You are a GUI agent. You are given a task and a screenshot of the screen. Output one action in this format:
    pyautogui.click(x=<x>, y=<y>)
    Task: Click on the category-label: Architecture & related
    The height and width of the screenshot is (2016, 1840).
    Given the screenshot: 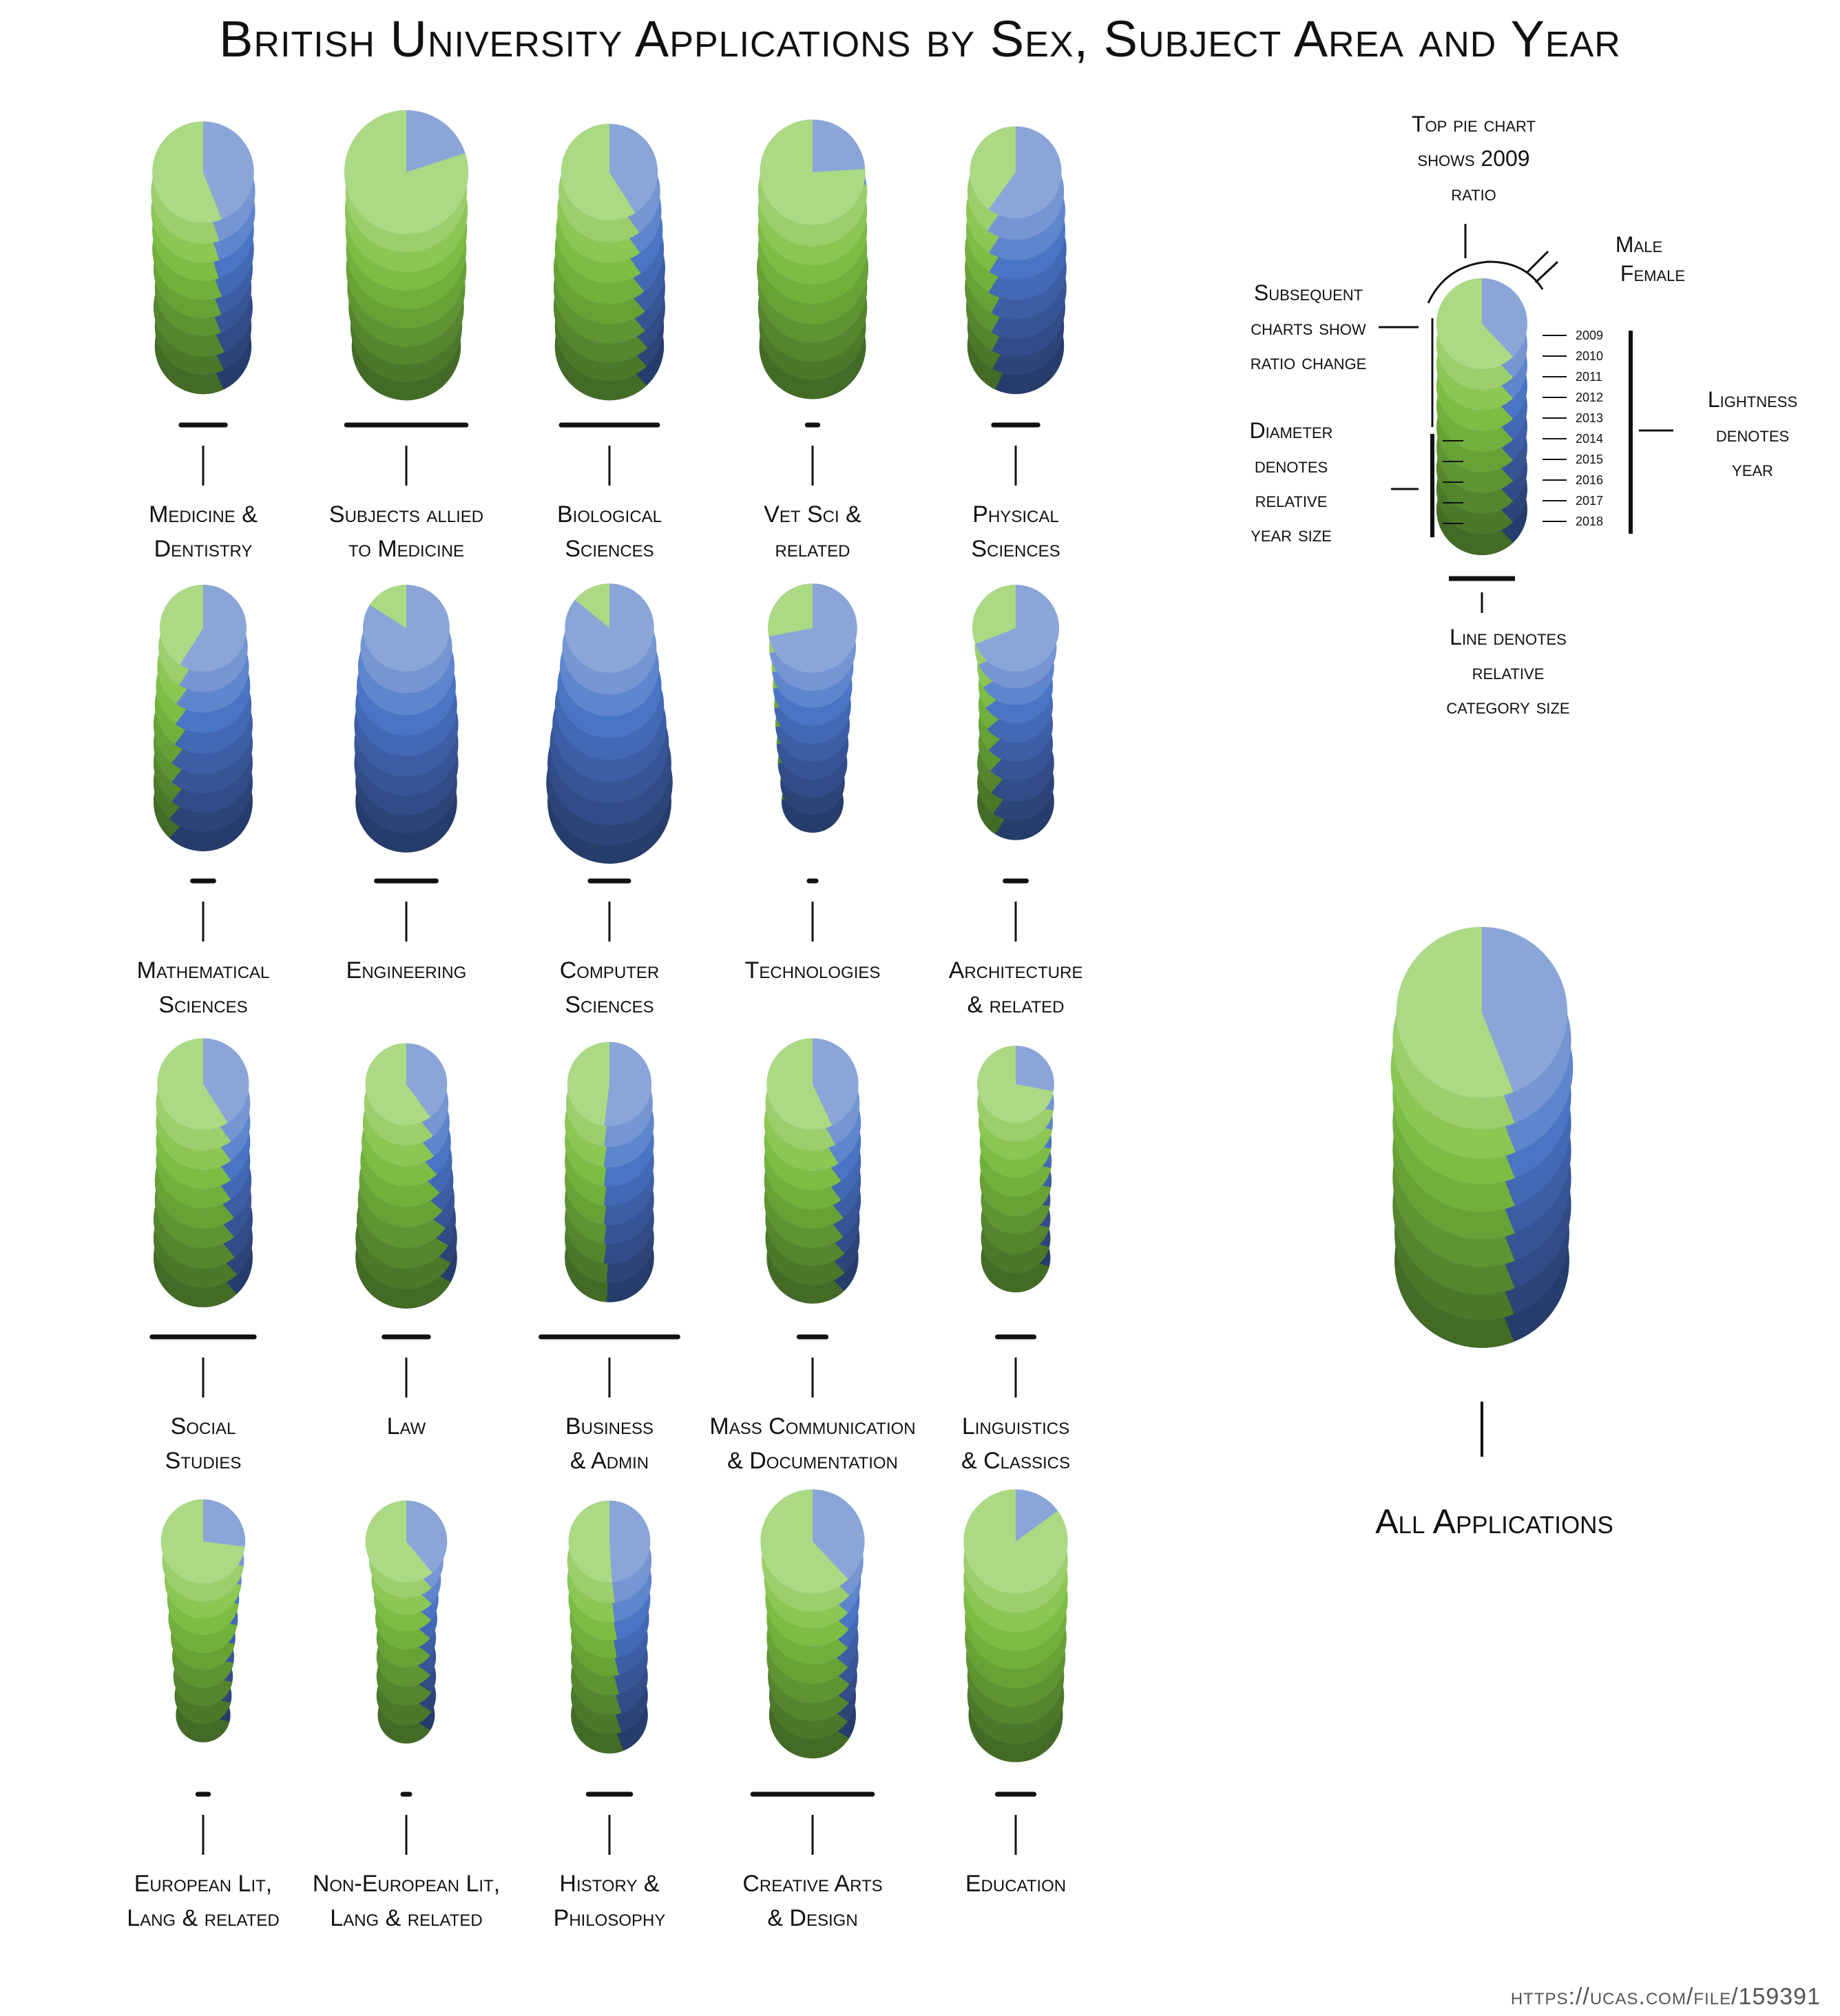 What is the action you would take?
    pyautogui.click(x=1016, y=987)
    